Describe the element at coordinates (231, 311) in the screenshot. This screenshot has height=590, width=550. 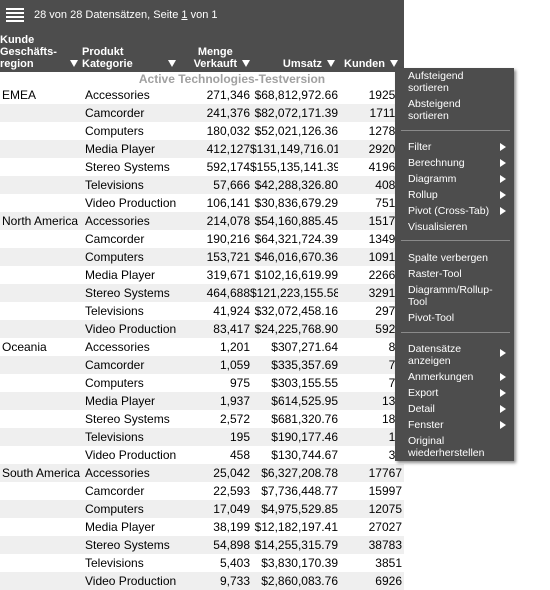
I see `cell-quantity: 41,924` at that location.